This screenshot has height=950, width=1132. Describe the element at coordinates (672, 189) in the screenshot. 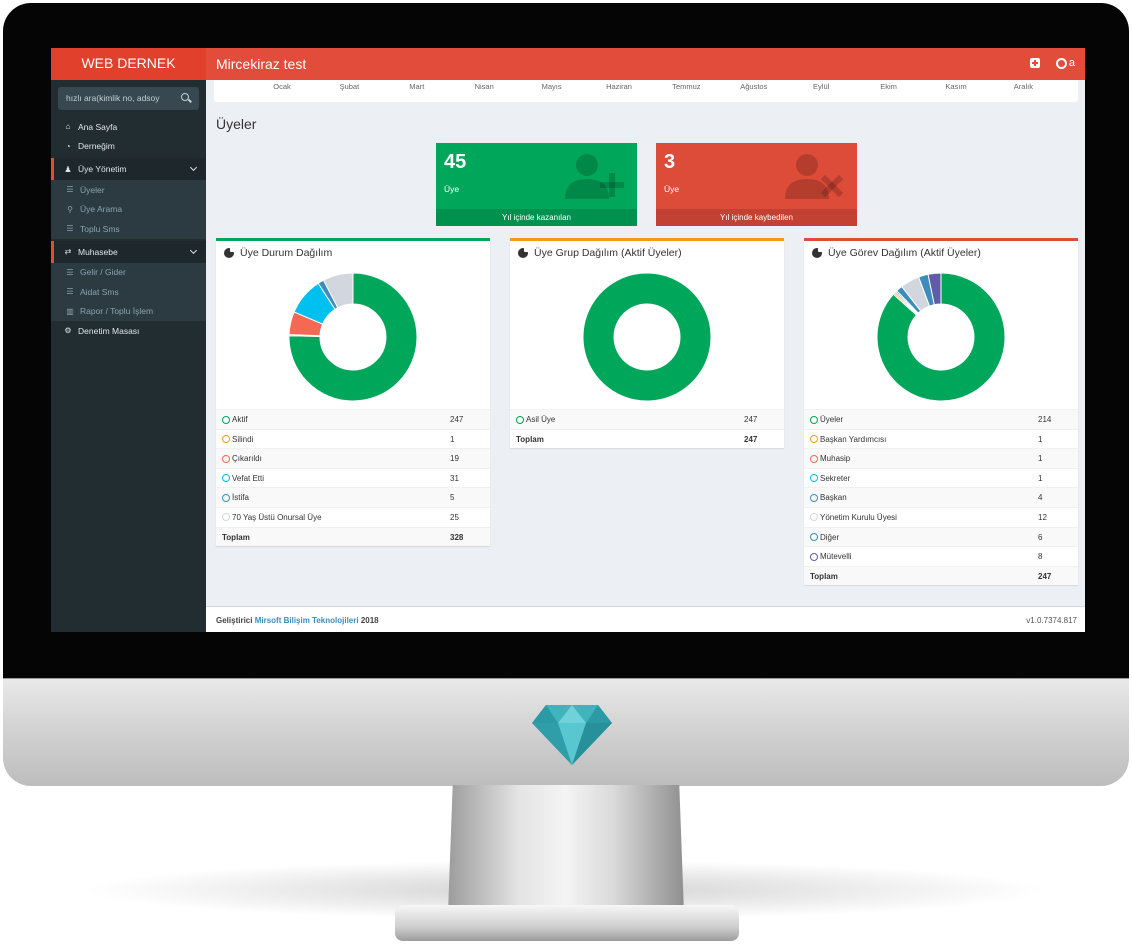

I see `lost-label: Üye` at that location.